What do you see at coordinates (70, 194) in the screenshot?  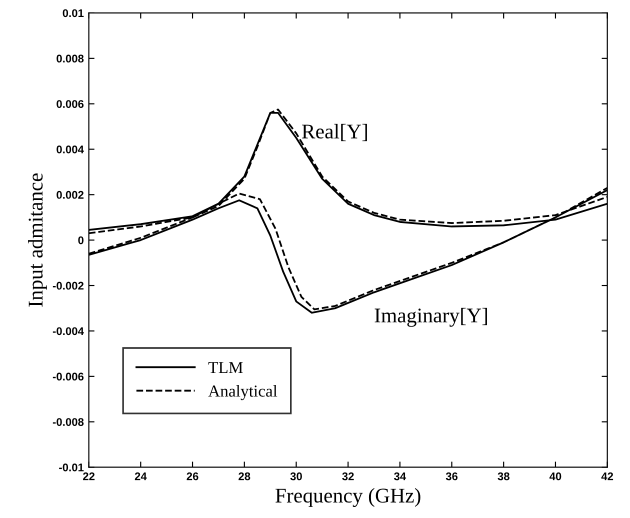 I see `y-tick-label: 0.002` at bounding box center [70, 194].